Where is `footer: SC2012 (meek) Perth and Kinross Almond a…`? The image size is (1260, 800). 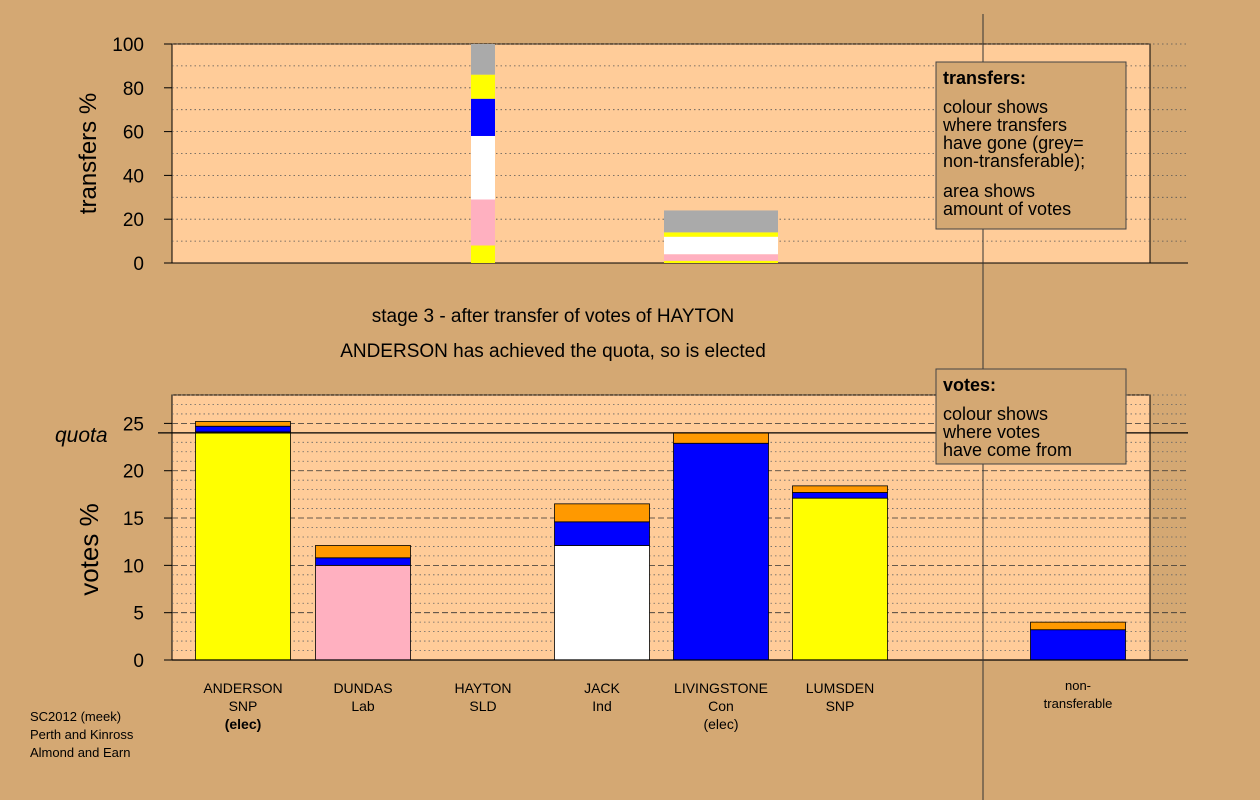
footer: SC2012 (meek) Perth and Kinross Almond a… is located at coordinates (81, 735).